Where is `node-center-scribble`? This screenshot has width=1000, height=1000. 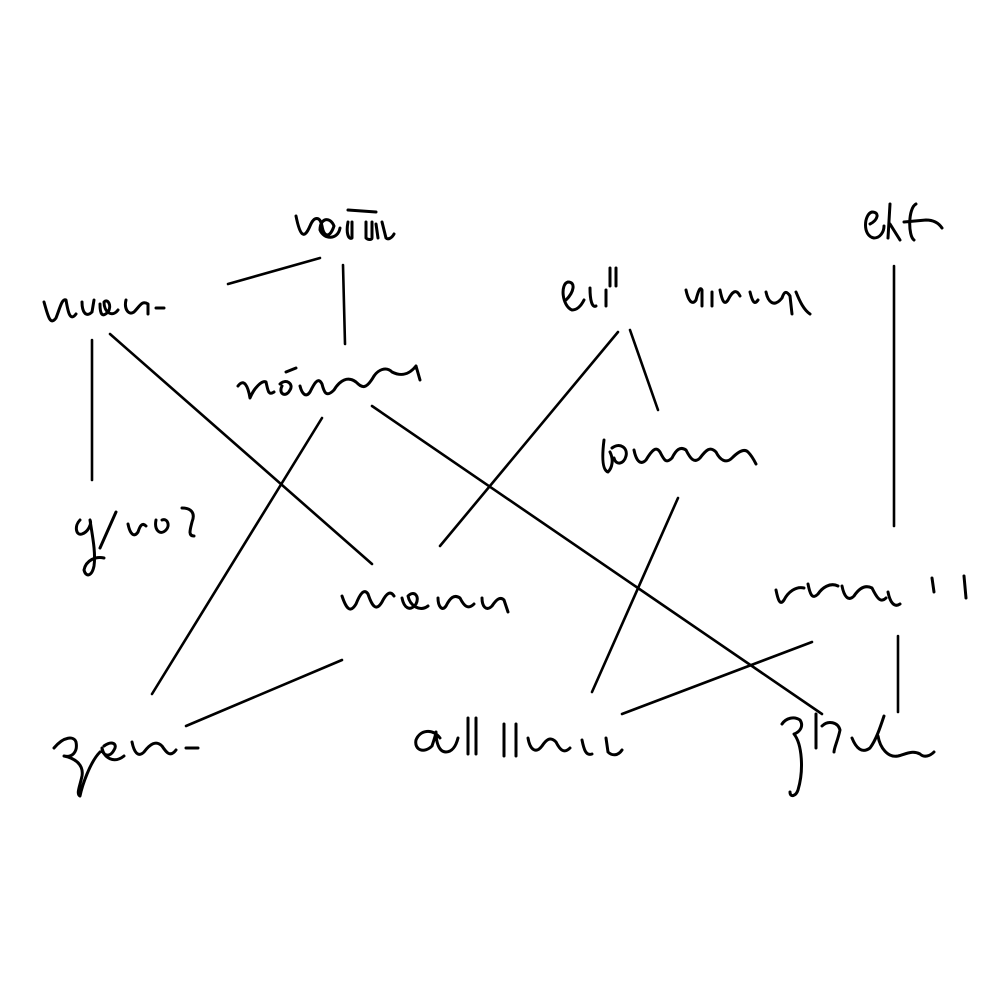 node-center-scribble is located at coordinates (425, 602).